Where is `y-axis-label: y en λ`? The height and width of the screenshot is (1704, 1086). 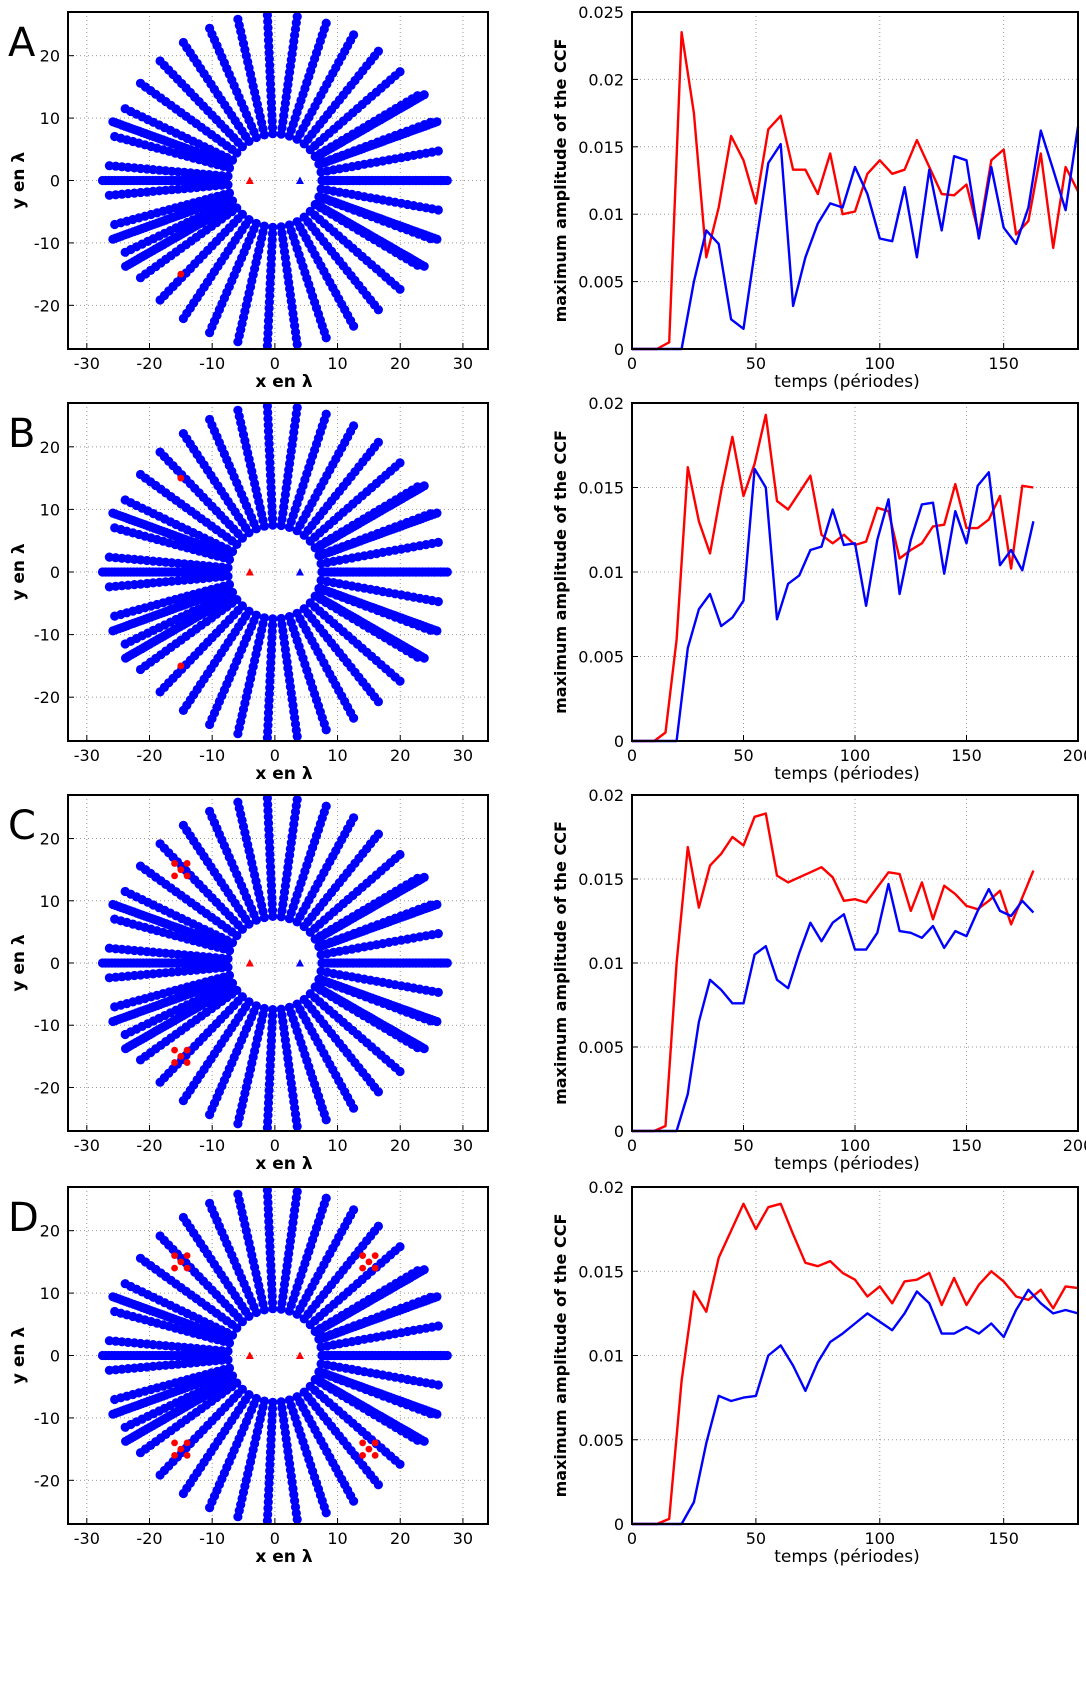
y-axis-label: y en λ is located at coordinates (19, 1356).